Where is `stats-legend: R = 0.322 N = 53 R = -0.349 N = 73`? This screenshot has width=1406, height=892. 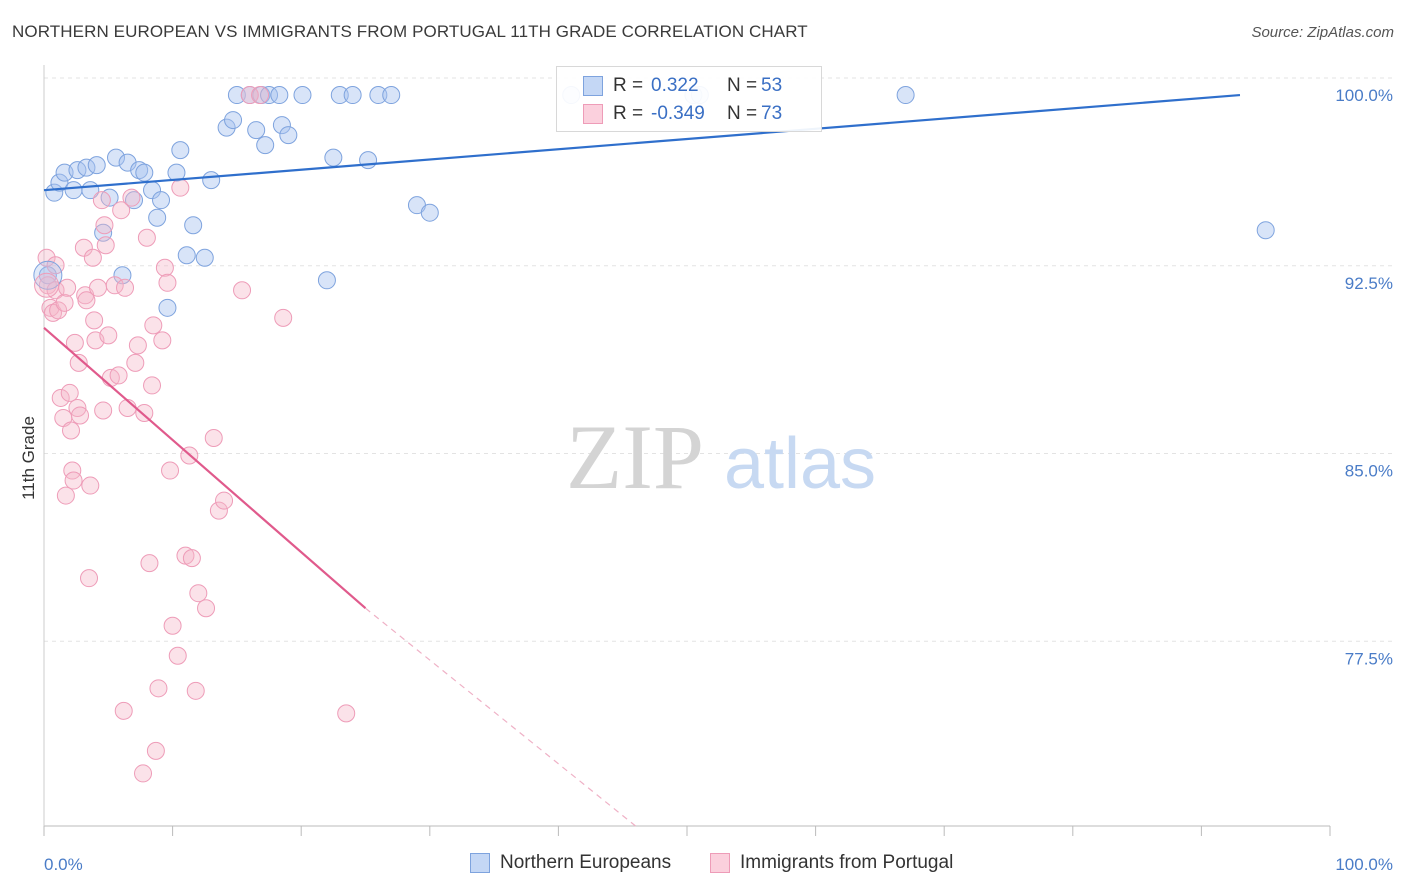
stats-legend: R = 0.322 N = 53 R = -0.349 N = 73 is located at coordinates (689, 99).